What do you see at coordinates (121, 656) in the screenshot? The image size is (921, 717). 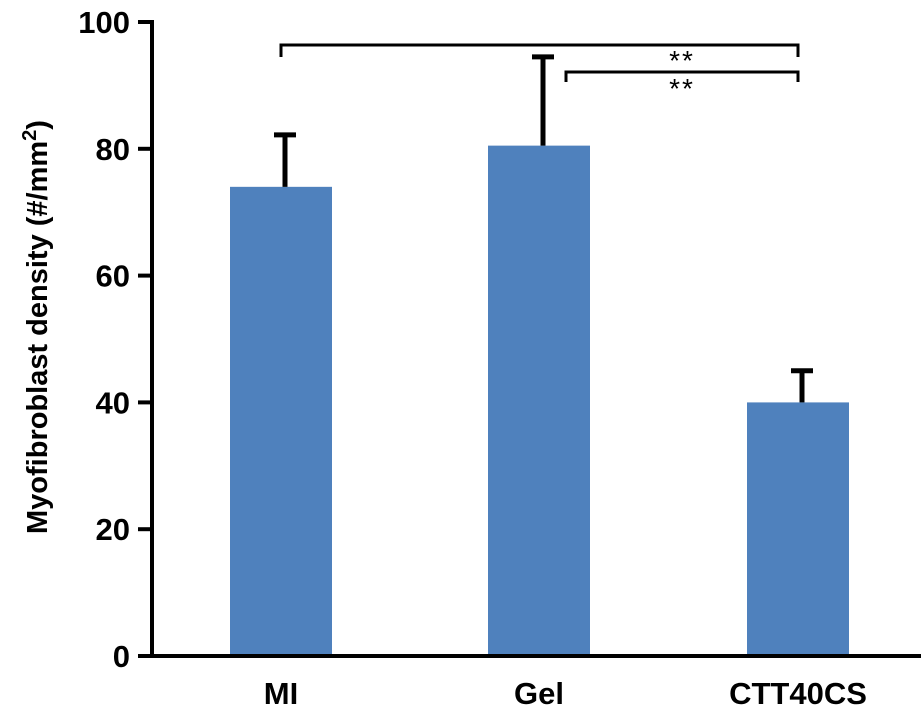 I see `y-tick-label: 0` at bounding box center [121, 656].